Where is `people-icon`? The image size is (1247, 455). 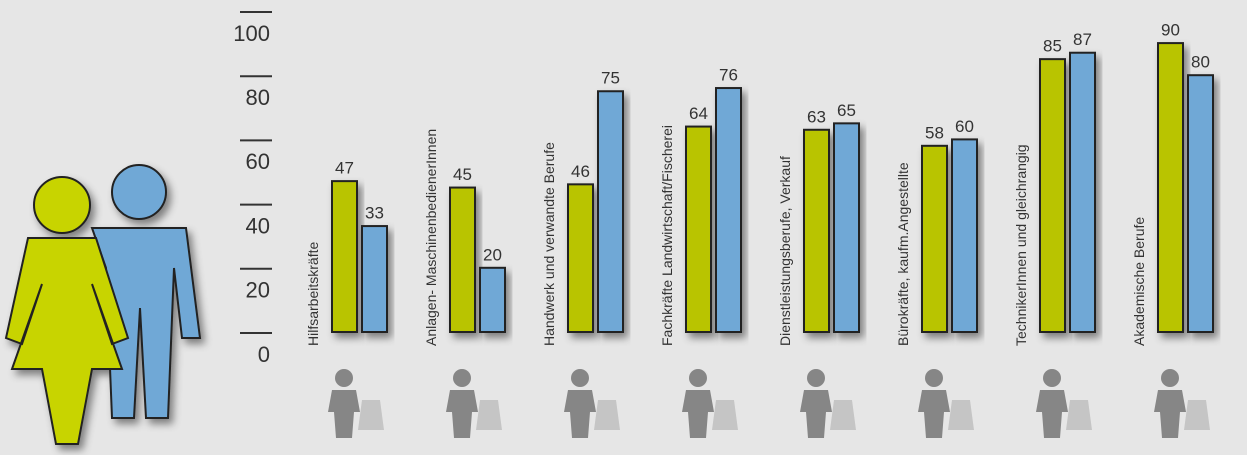
people-icon is located at coordinates (103, 304).